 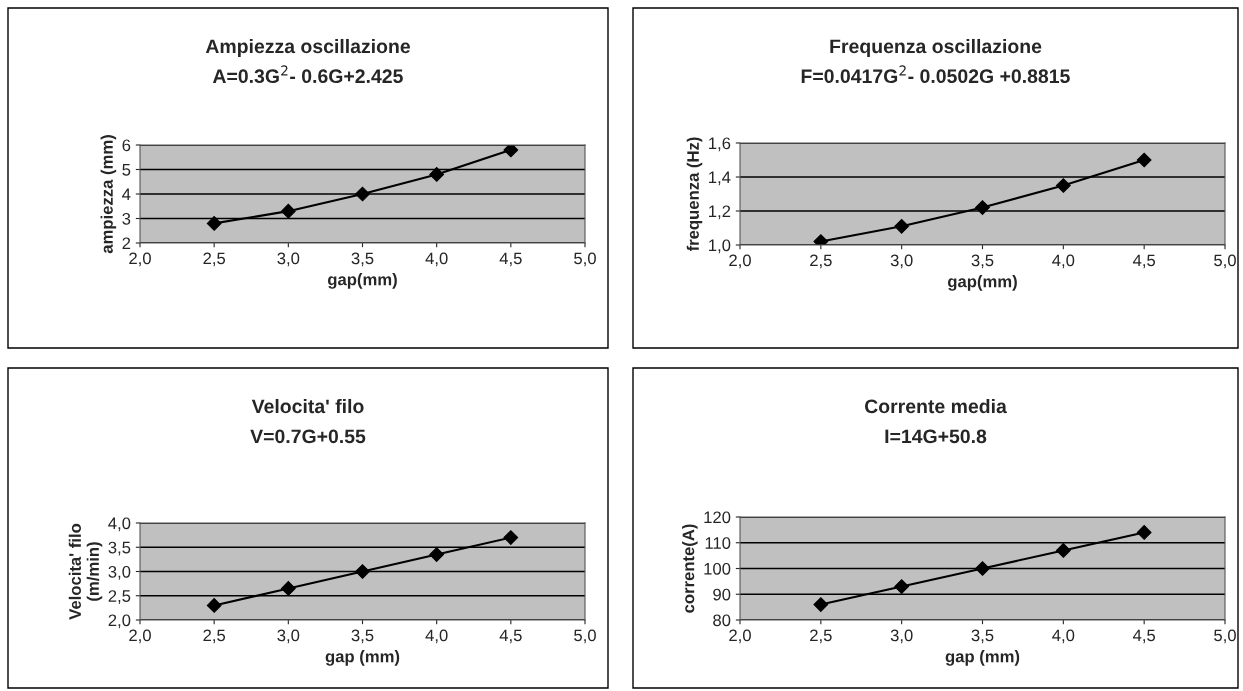 What do you see at coordinates (85, 571) in the screenshot?
I see `y-axis-title: Velocita' filo (m/min)` at bounding box center [85, 571].